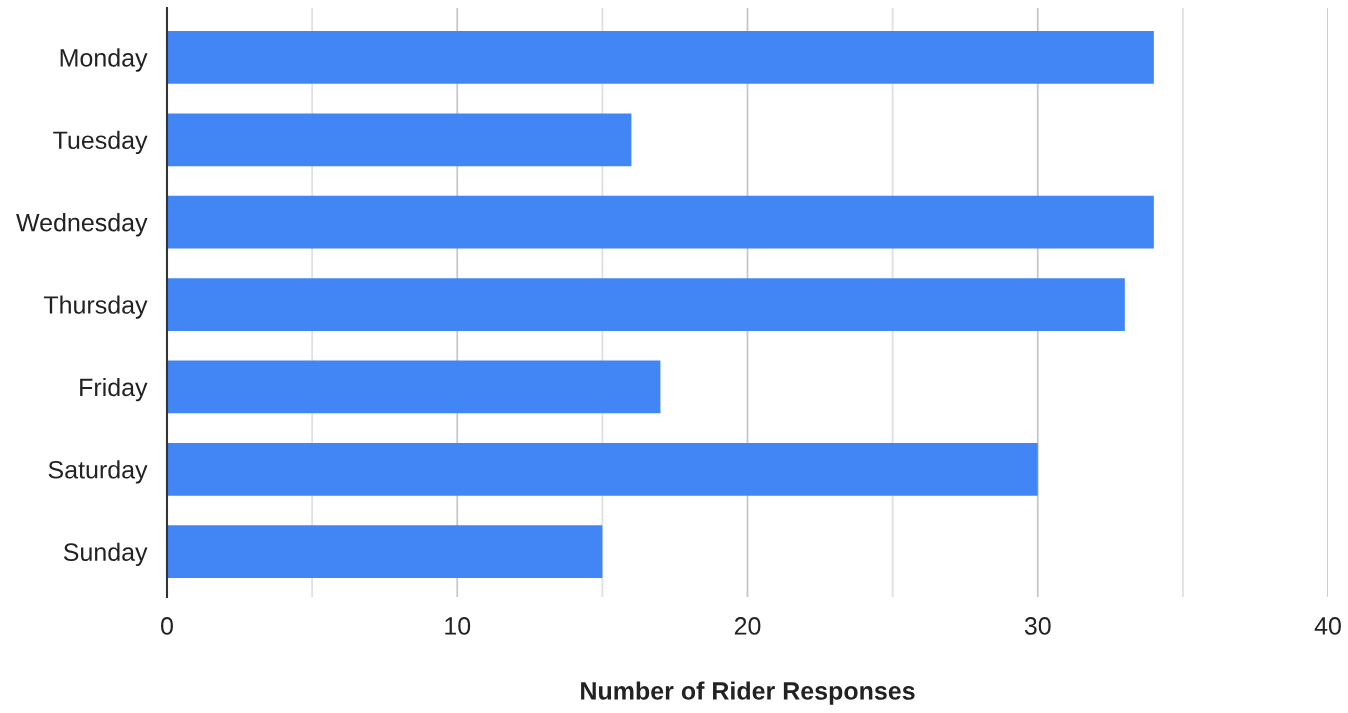  What do you see at coordinates (1327, 626) in the screenshot?
I see `x-tick-label: 40` at bounding box center [1327, 626].